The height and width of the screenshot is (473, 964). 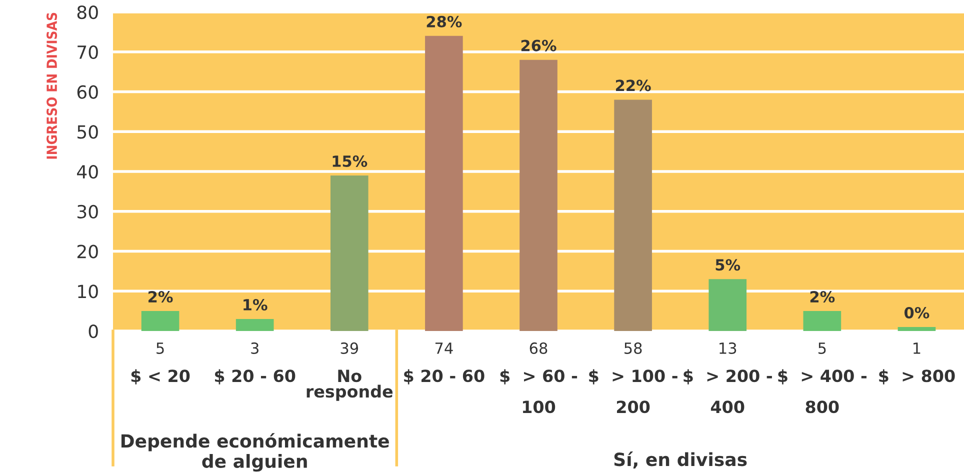 What do you see at coordinates (87, 12) in the screenshot?
I see `y-tick-label: 80` at bounding box center [87, 12].